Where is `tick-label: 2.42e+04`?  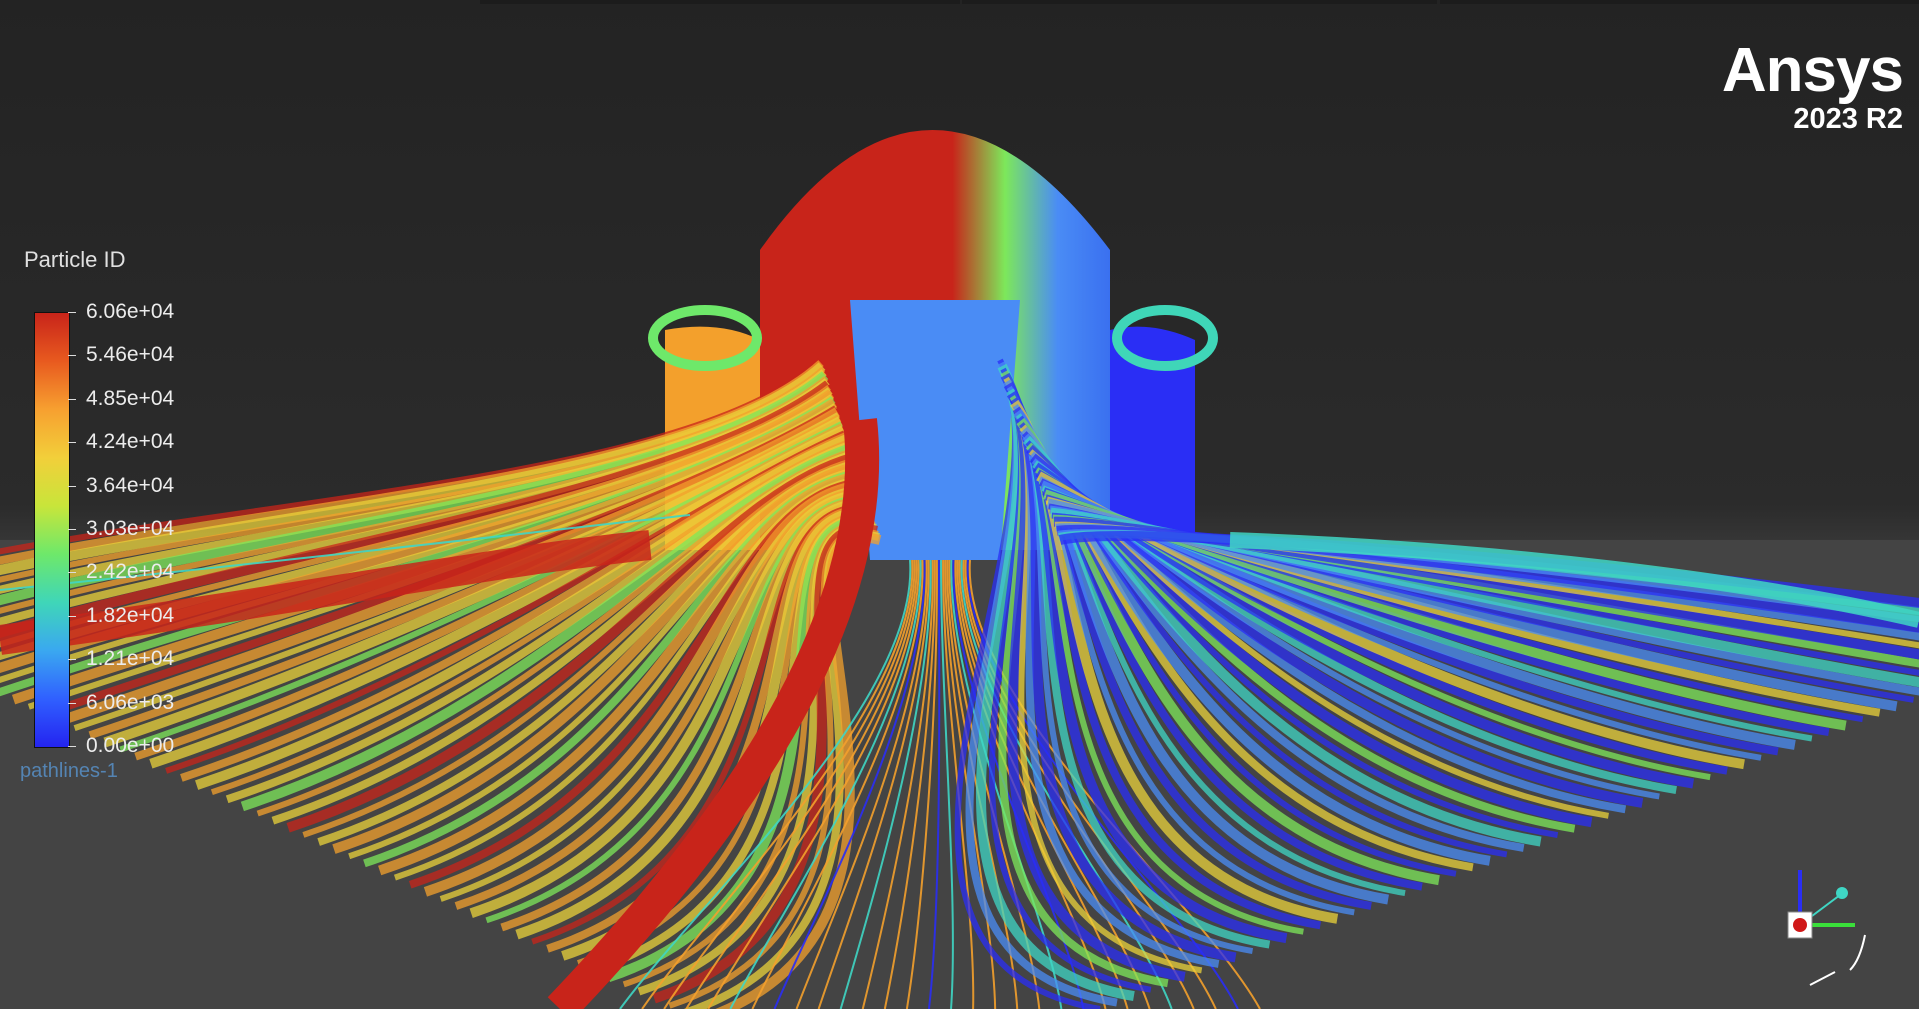
tick-label: 2.42e+04 is located at coordinates (130, 572).